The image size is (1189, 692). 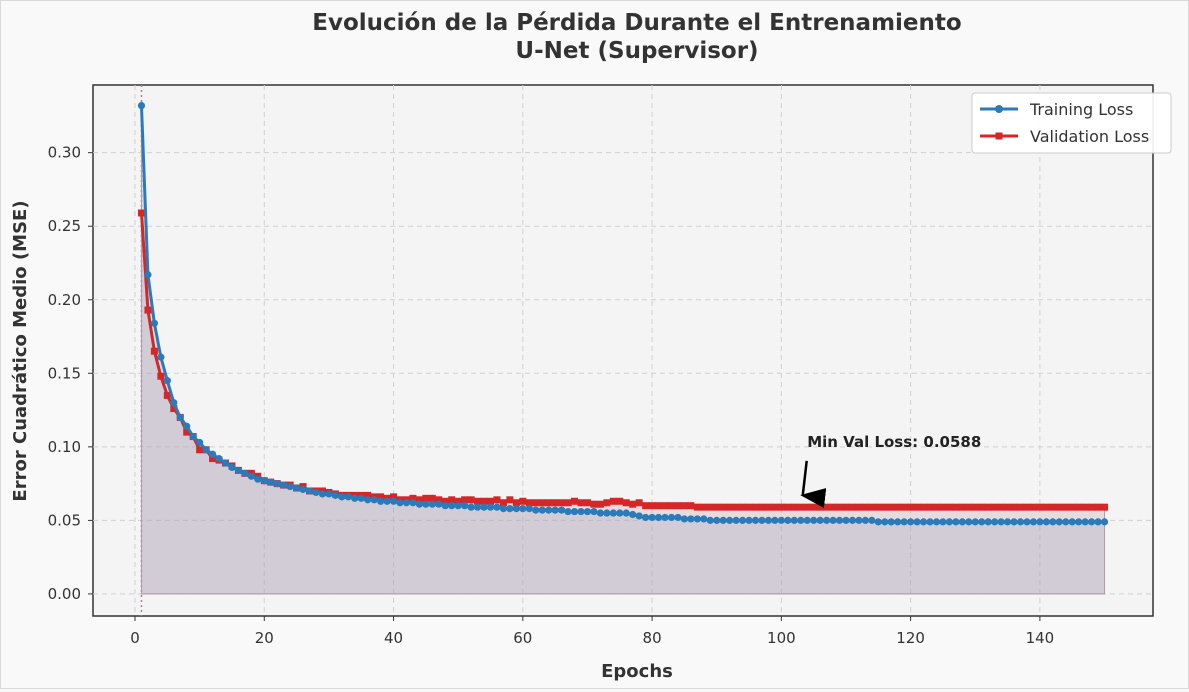 I want to click on x-axis-label: Epochs, so click(x=637, y=671).